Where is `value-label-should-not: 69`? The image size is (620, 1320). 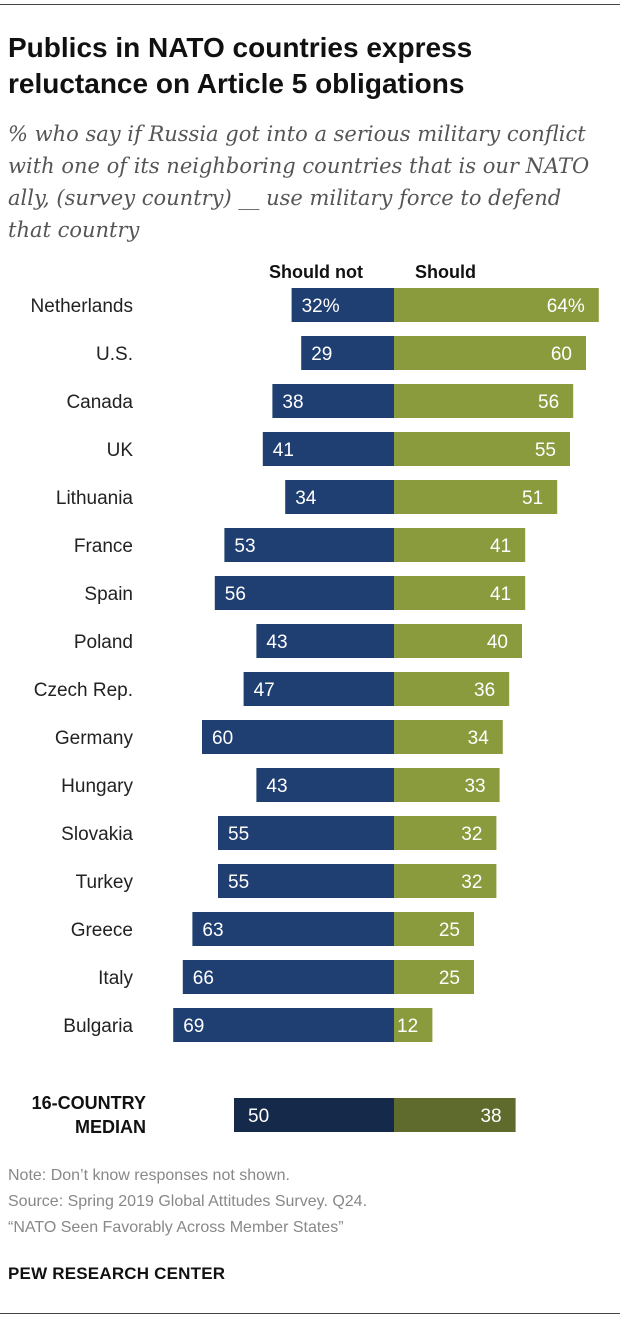 value-label-should-not: 69 is located at coordinates (193, 1026).